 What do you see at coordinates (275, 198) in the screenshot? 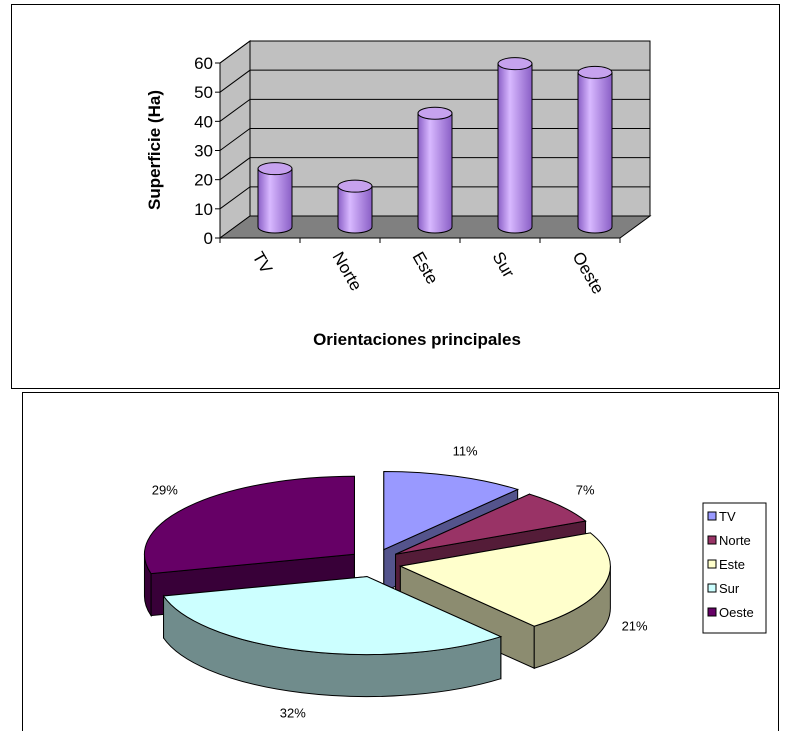
I see `bar-tv` at bounding box center [275, 198].